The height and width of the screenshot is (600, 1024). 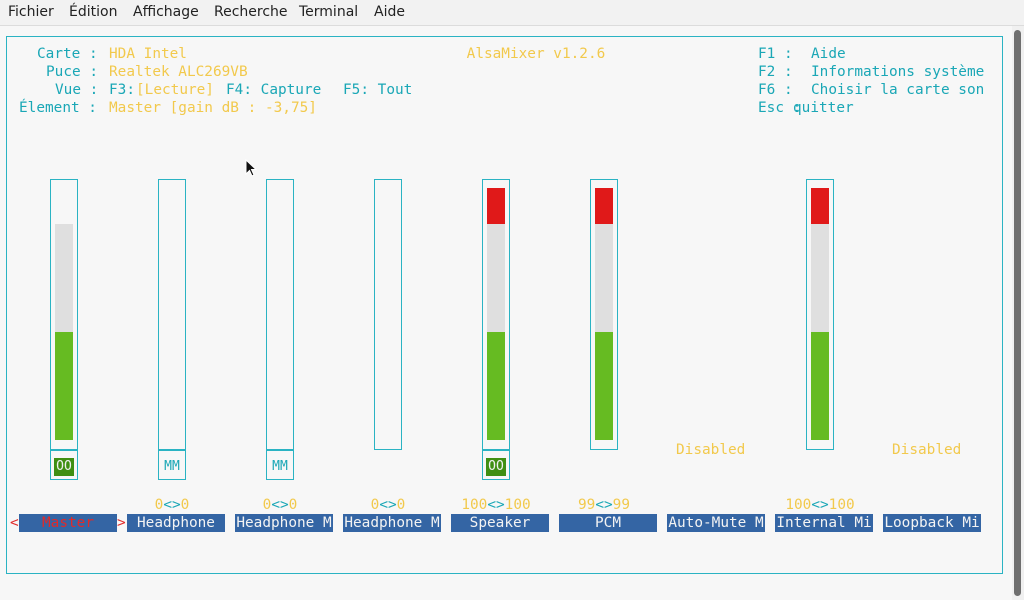 I want to click on key-f1: F1 :, so click(x=775, y=54).